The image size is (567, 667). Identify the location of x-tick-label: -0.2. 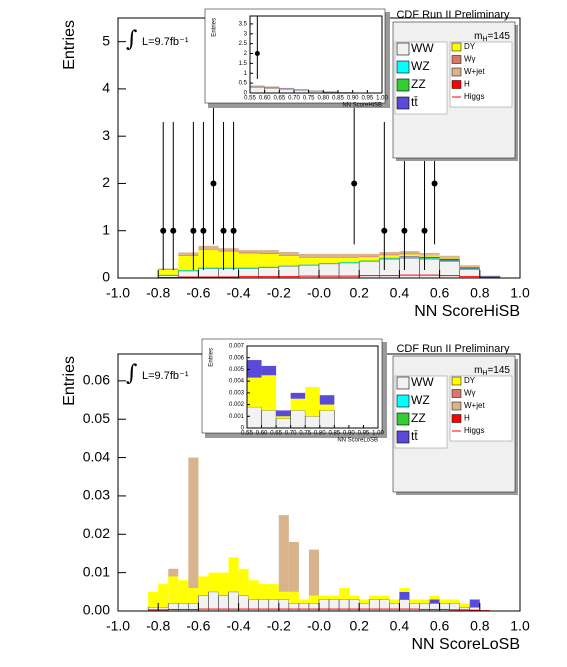
(279, 626).